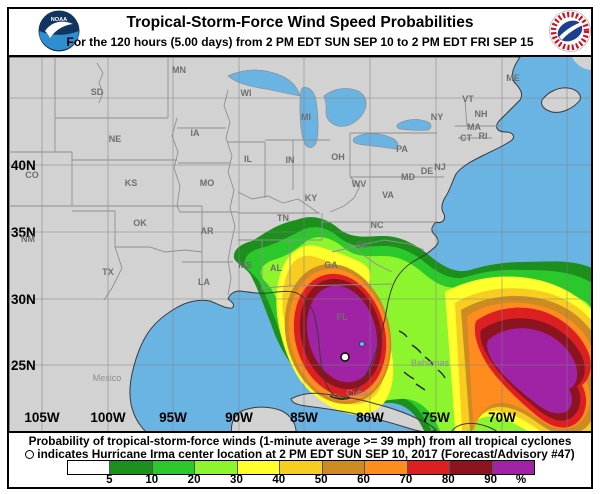 Image resolution: width=600 pixels, height=494 pixels. Describe the element at coordinates (570, 31) in the screenshot. I see `nws-logo-icon` at that location.